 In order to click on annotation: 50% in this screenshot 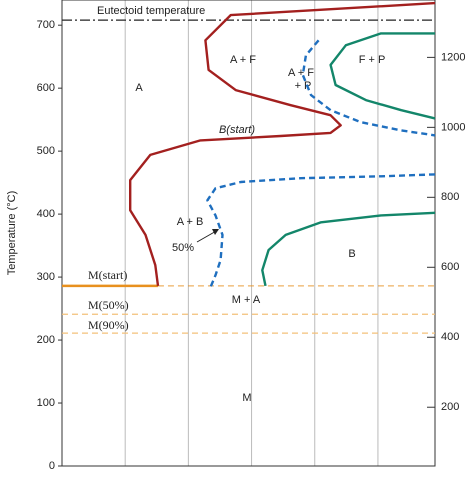, I will do `click(183, 248)`.